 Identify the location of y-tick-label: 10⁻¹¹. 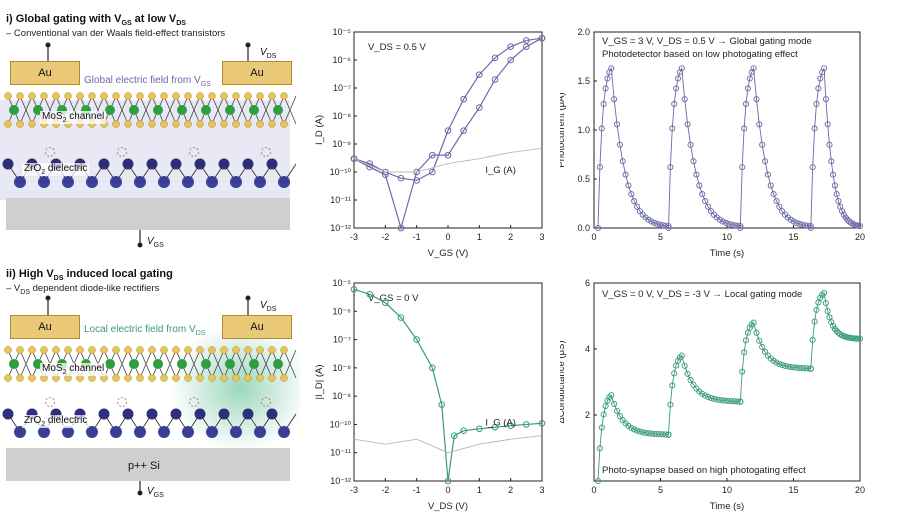
(340, 200).